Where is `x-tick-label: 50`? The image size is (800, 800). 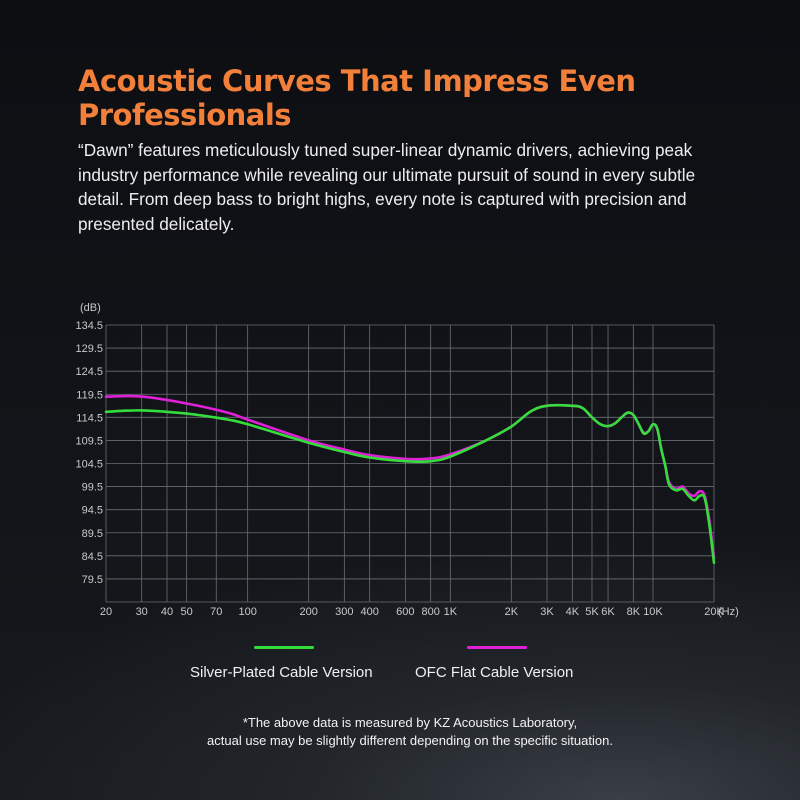 x-tick-label: 50 is located at coordinates (187, 612).